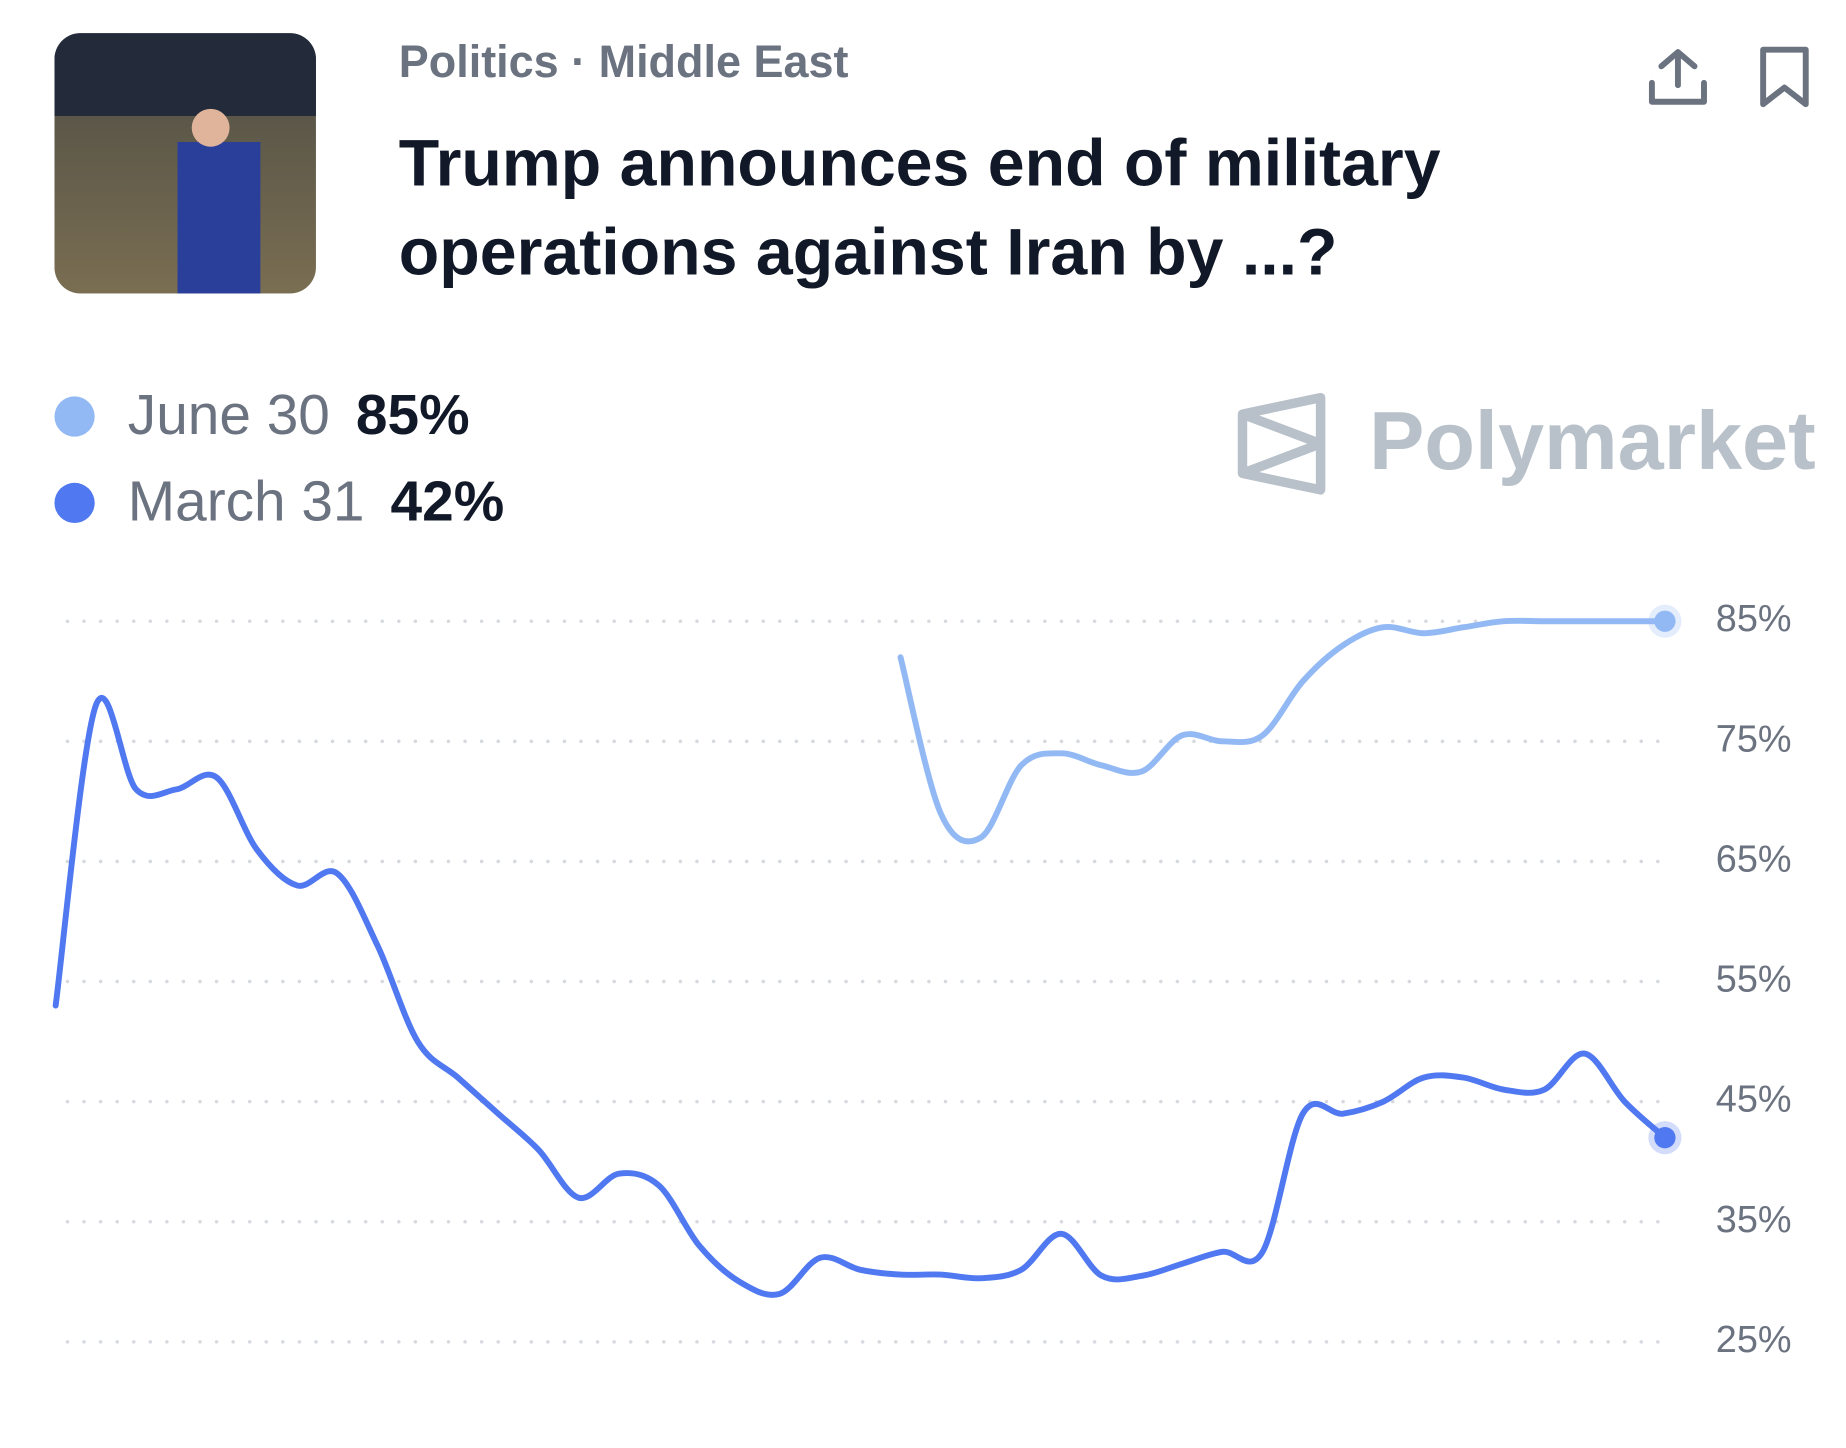 The height and width of the screenshot is (1448, 1846). Describe the element at coordinates (1677, 77) in the screenshot. I see `share-button` at that location.